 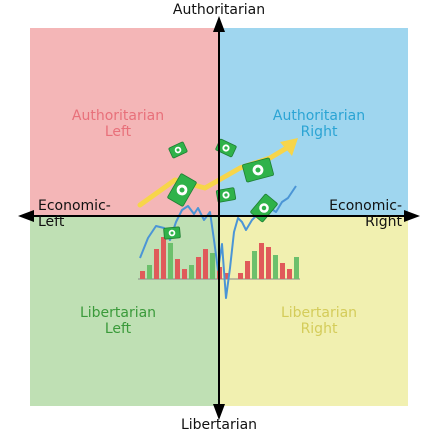 I want to click on axis-label-economic-right: Economic- Right, so click(x=365, y=214).